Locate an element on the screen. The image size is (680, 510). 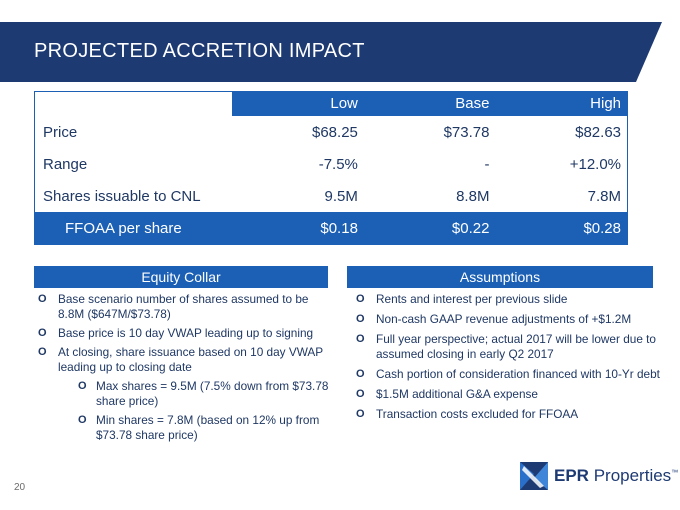
epr-logo-icon is located at coordinates (534, 476).